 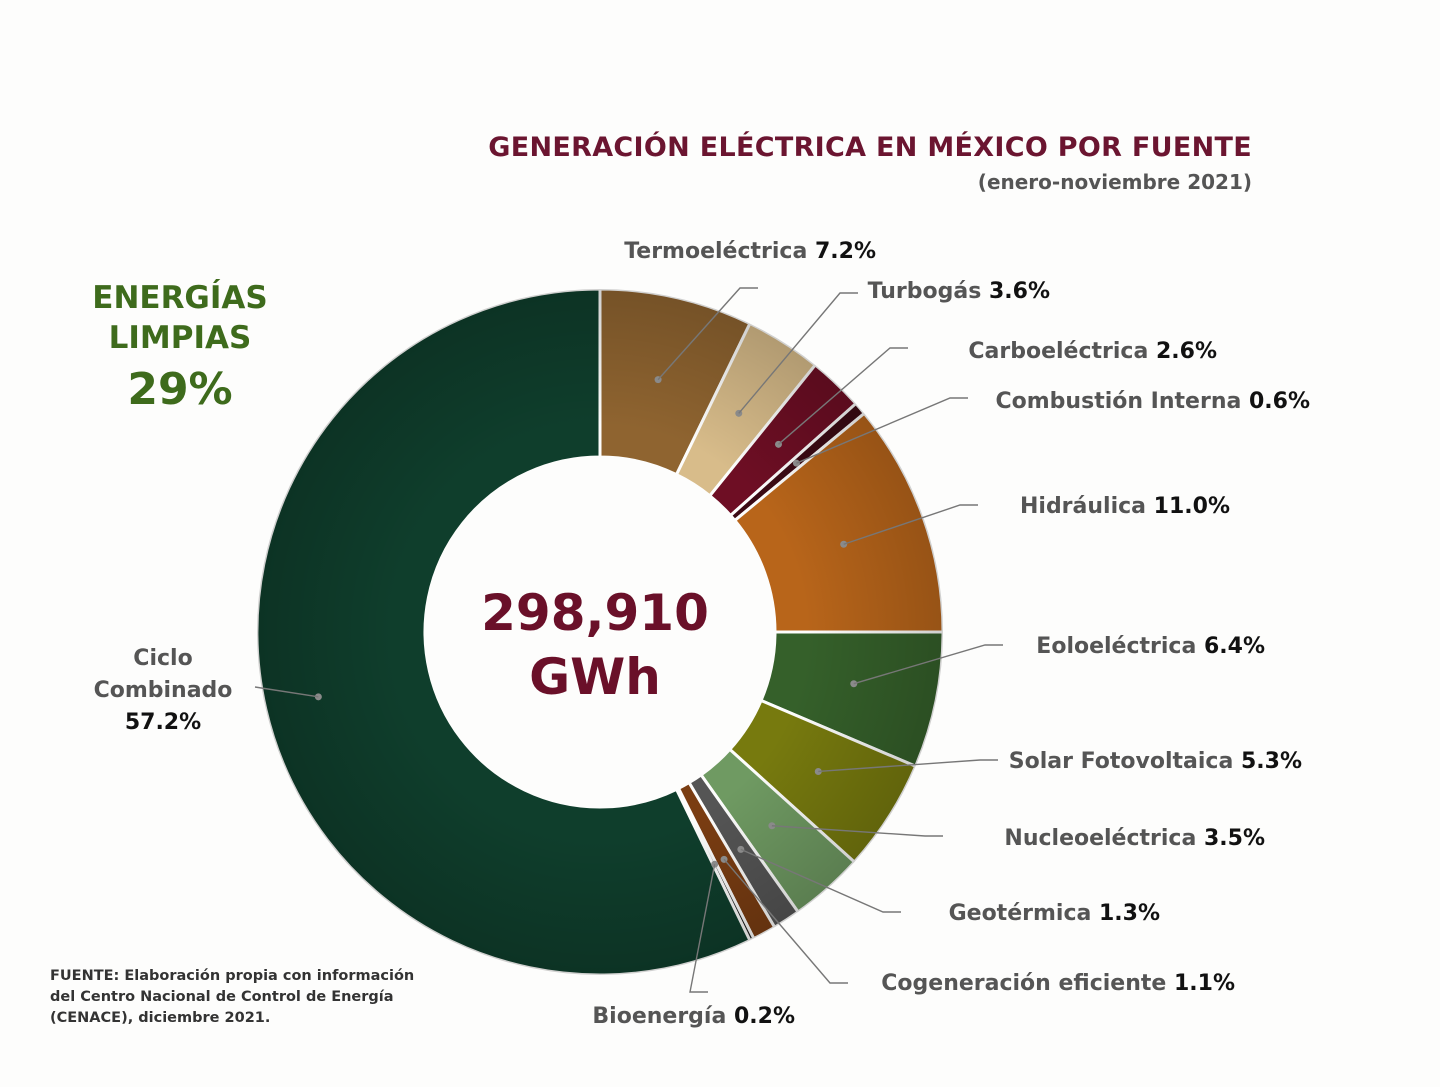 What do you see at coordinates (1024, 913) in the screenshot?
I see `slice-label-name: Geotérmica` at bounding box center [1024, 913].